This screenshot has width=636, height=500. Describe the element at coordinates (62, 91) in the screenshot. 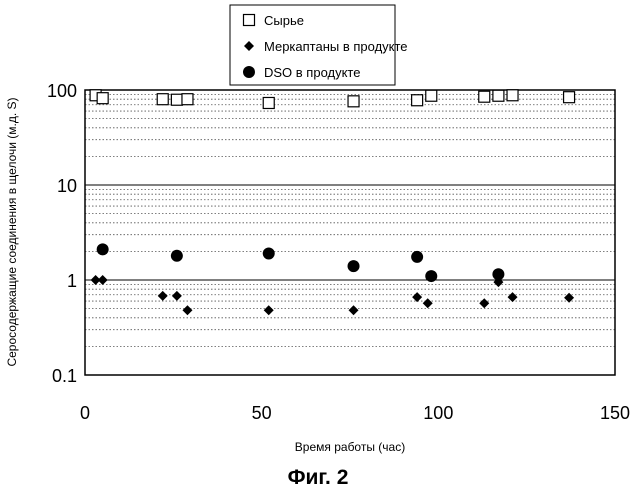

I see `y-tick-label: 100` at that location.